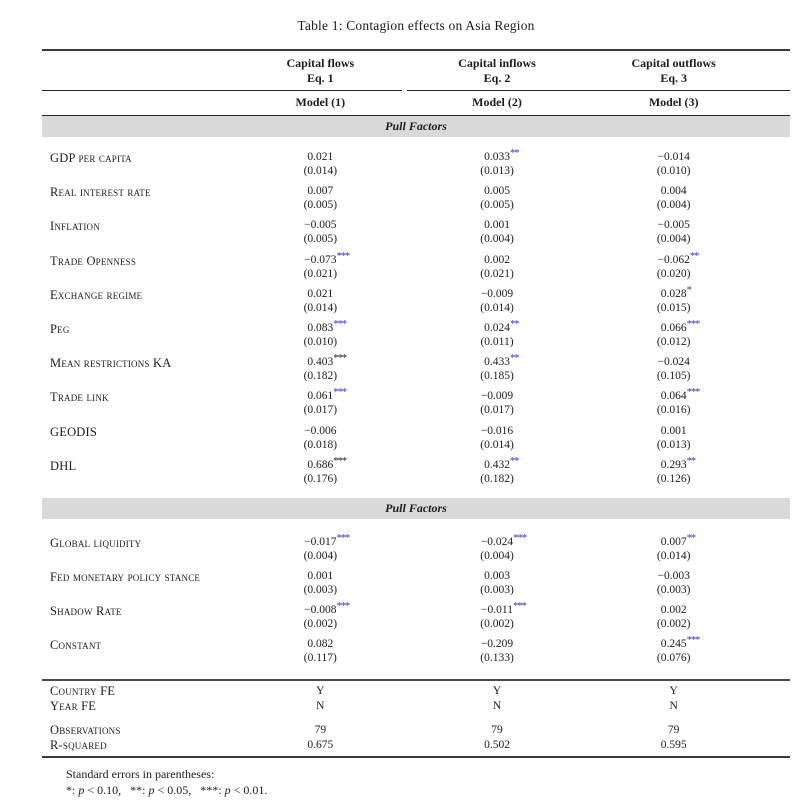 This screenshot has height=809, width=800. What do you see at coordinates (320, 444) in the screenshot?
I see `standard-error: (0.018)` at bounding box center [320, 444].